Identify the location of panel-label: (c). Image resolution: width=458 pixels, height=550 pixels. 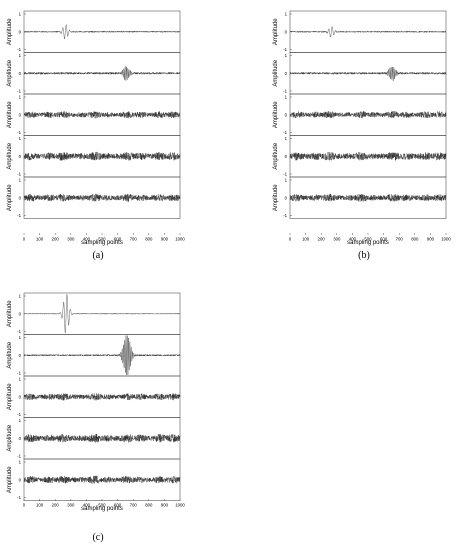
(97, 537).